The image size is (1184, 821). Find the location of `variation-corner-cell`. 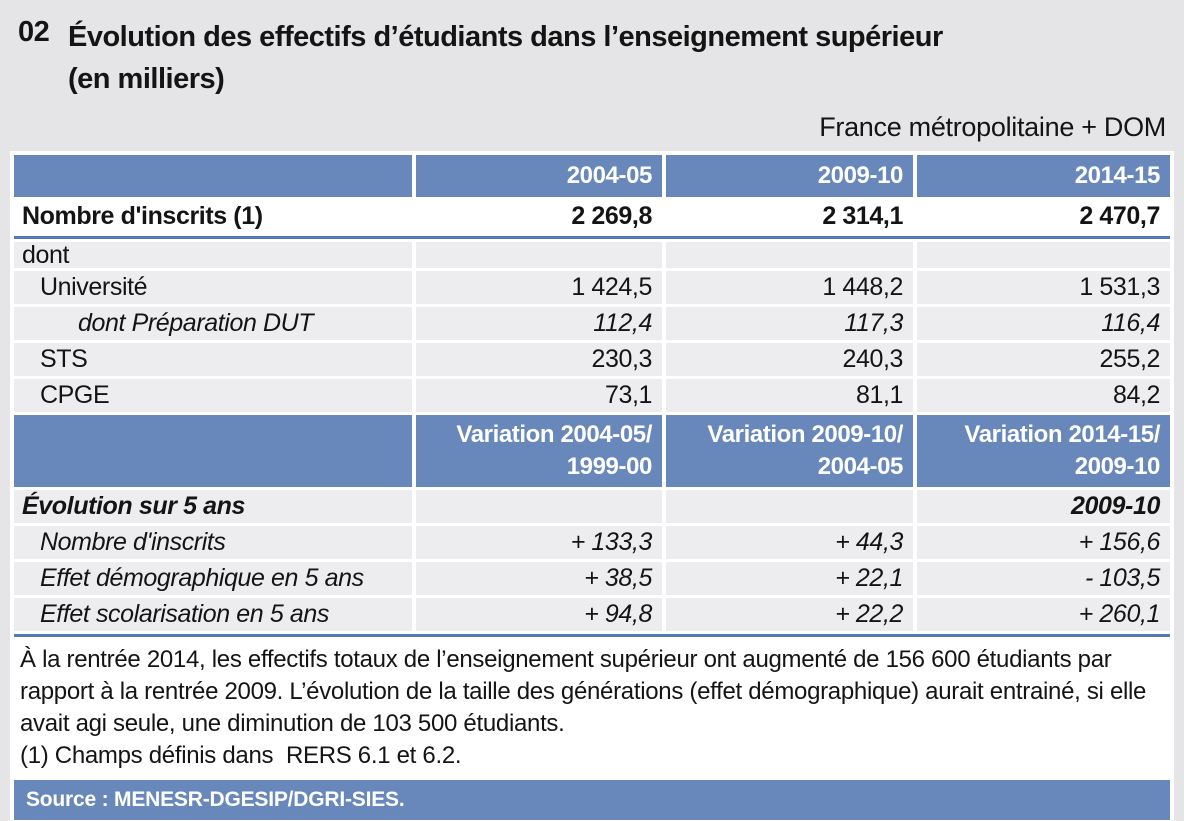

variation-corner-cell is located at coordinates (213, 451).